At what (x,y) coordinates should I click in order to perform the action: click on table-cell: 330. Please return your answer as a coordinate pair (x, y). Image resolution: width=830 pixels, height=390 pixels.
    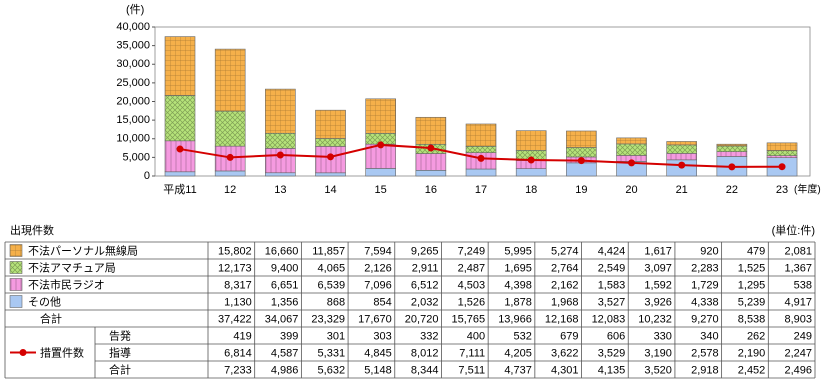
    Looking at the image, I should click on (663, 336).